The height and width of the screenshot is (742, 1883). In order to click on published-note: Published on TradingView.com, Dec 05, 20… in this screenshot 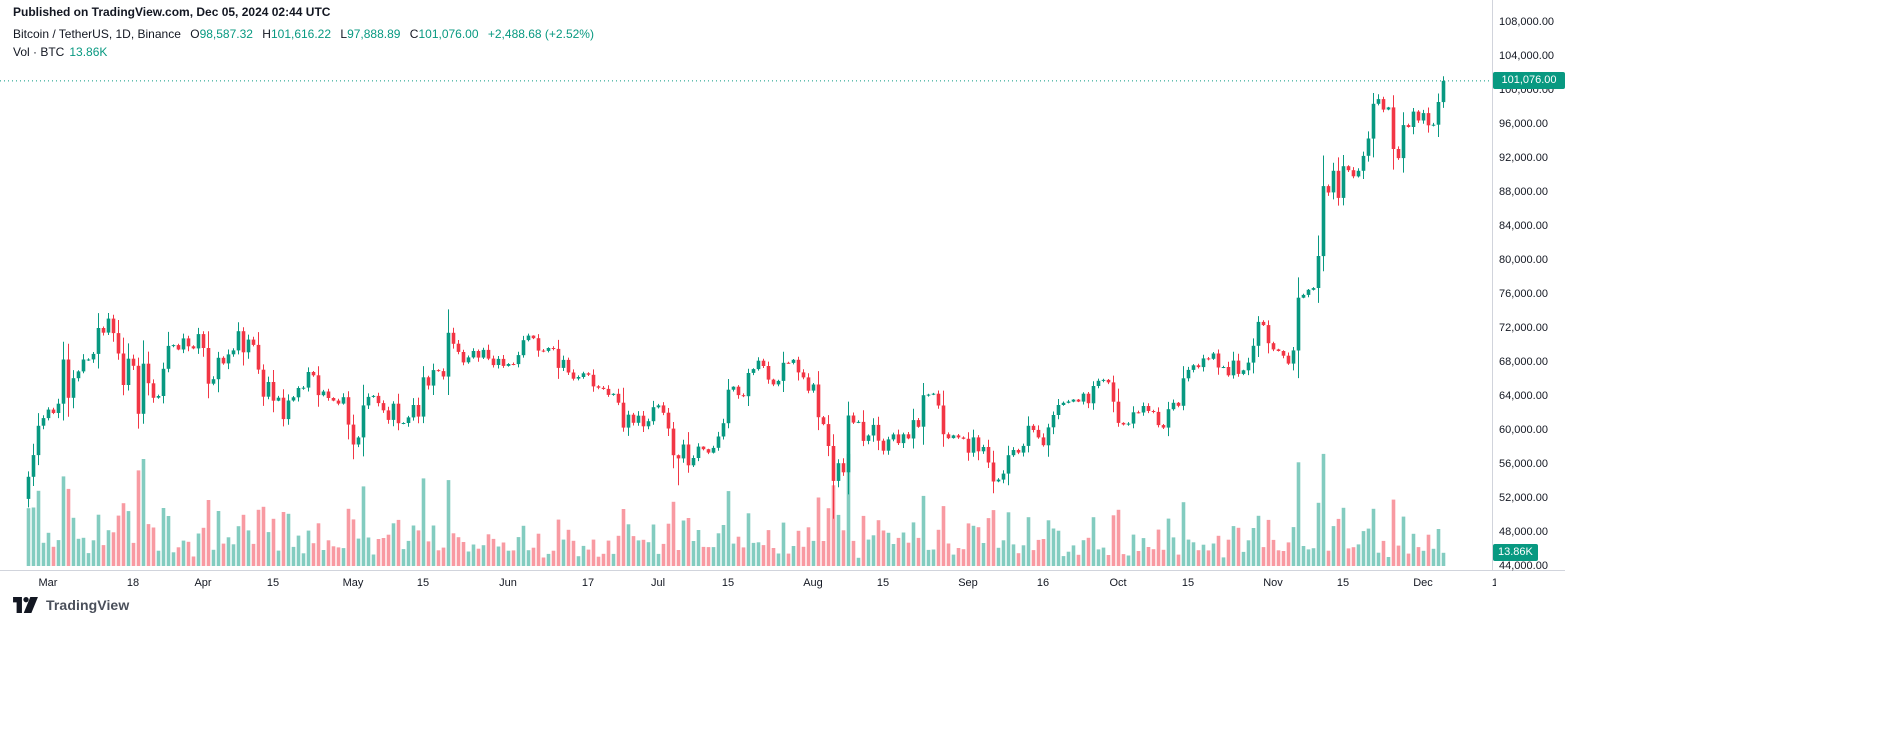, I will do `click(172, 12)`.